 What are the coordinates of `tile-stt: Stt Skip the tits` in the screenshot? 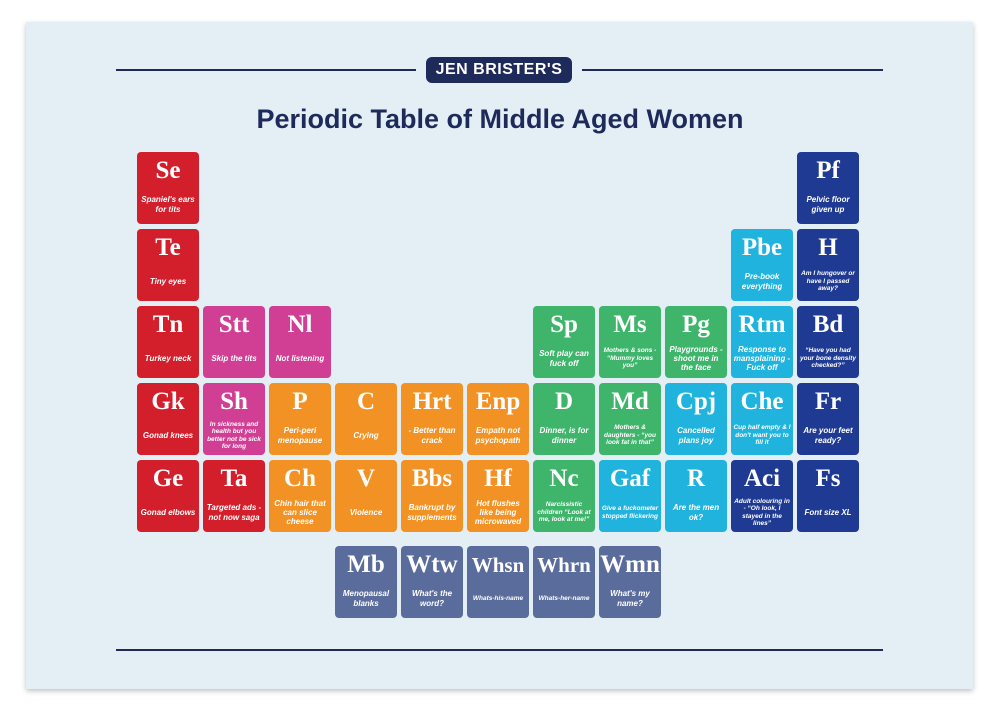 It's located at (234, 342).